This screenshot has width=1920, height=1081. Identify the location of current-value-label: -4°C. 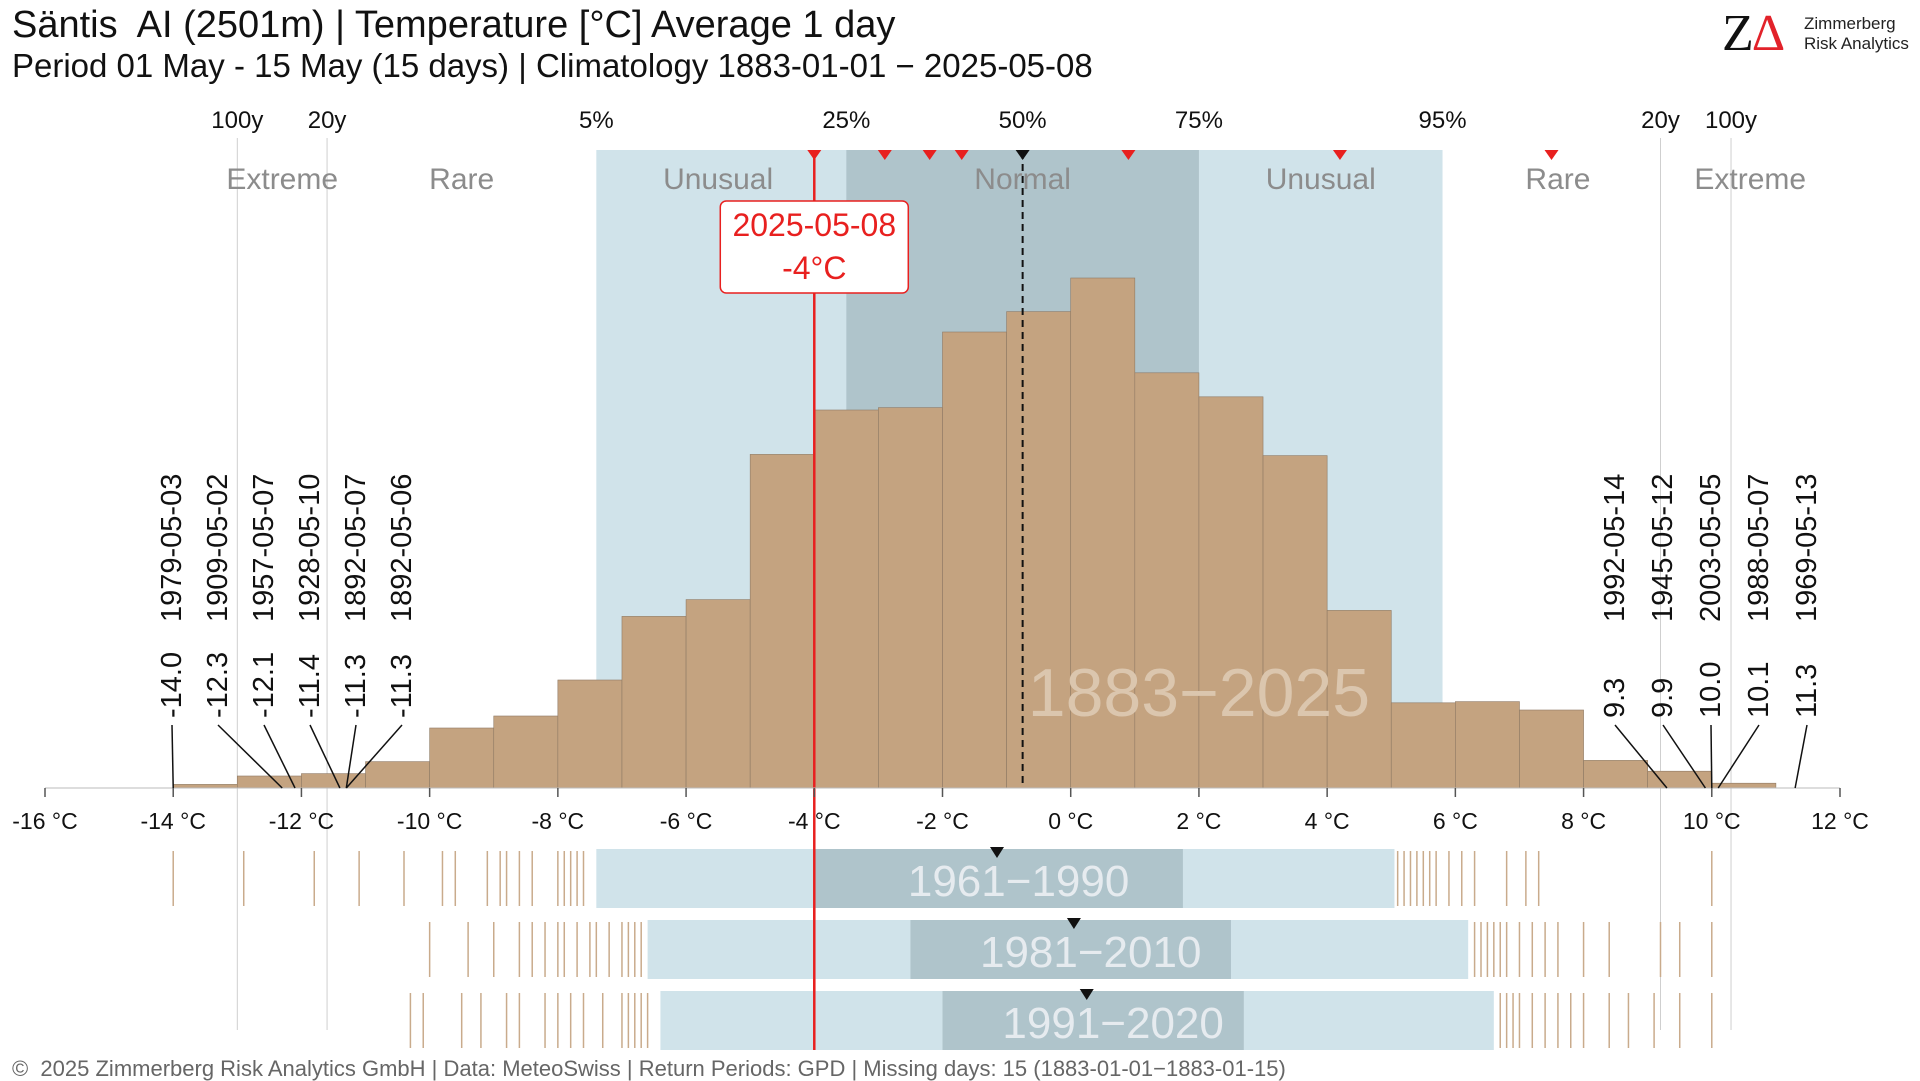
(814, 268).